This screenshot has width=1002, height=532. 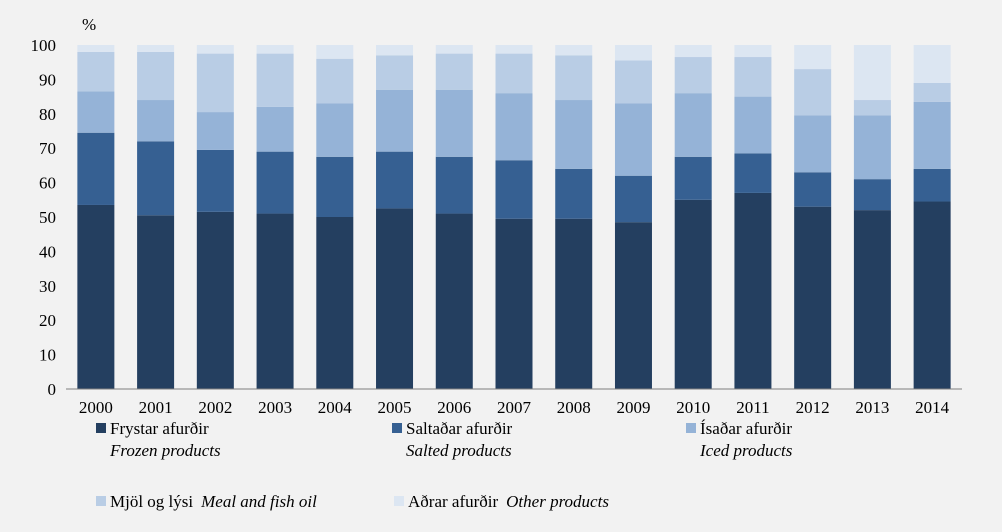 I want to click on legend-swatch-other, so click(x=399, y=501).